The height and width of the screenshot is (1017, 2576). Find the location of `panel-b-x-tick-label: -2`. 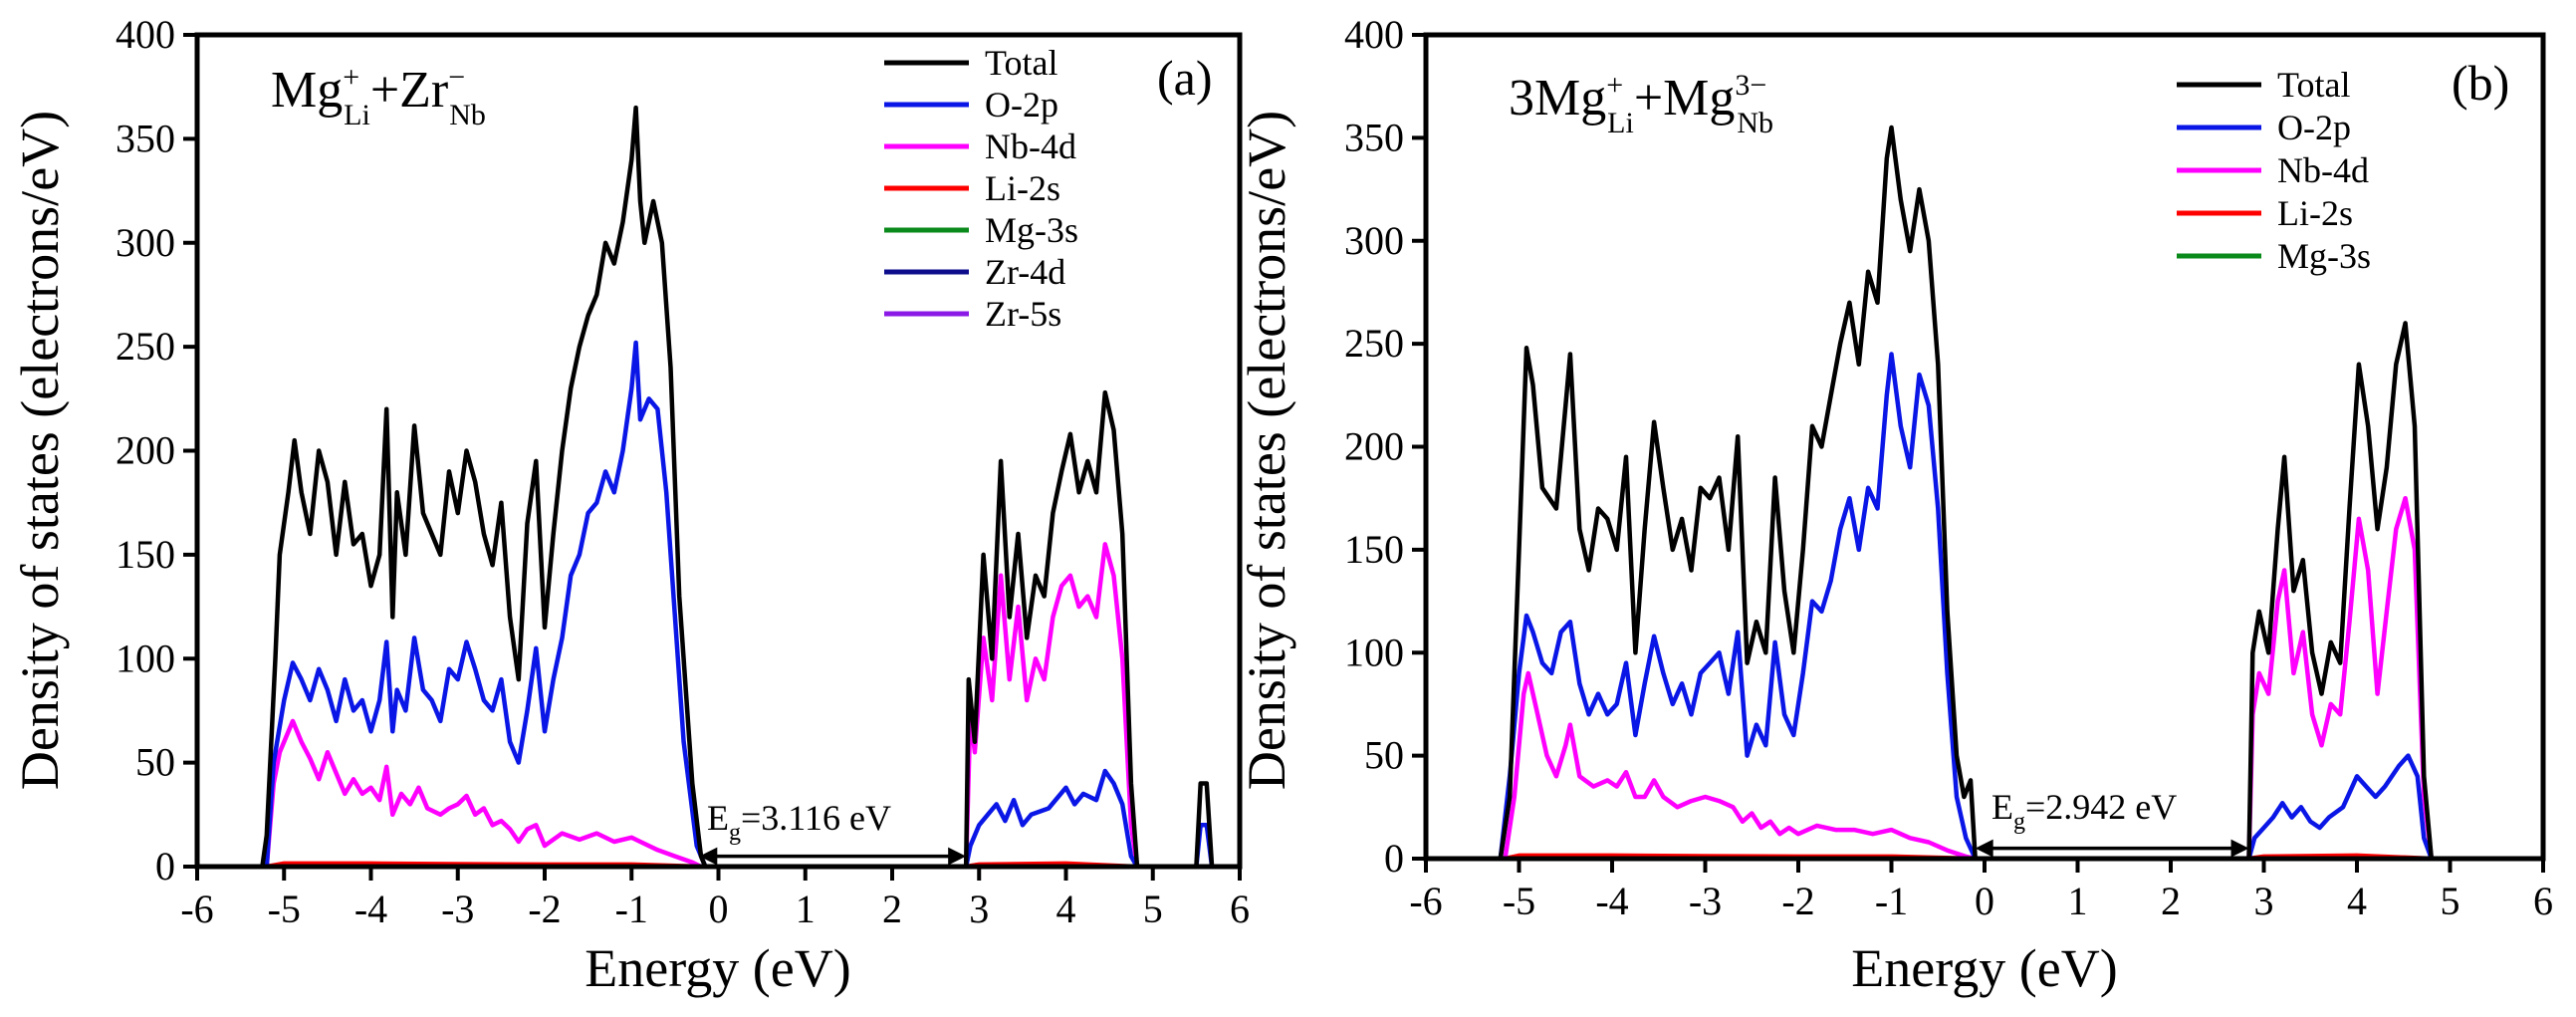

panel-b-x-tick-label: -2 is located at coordinates (1797, 901).